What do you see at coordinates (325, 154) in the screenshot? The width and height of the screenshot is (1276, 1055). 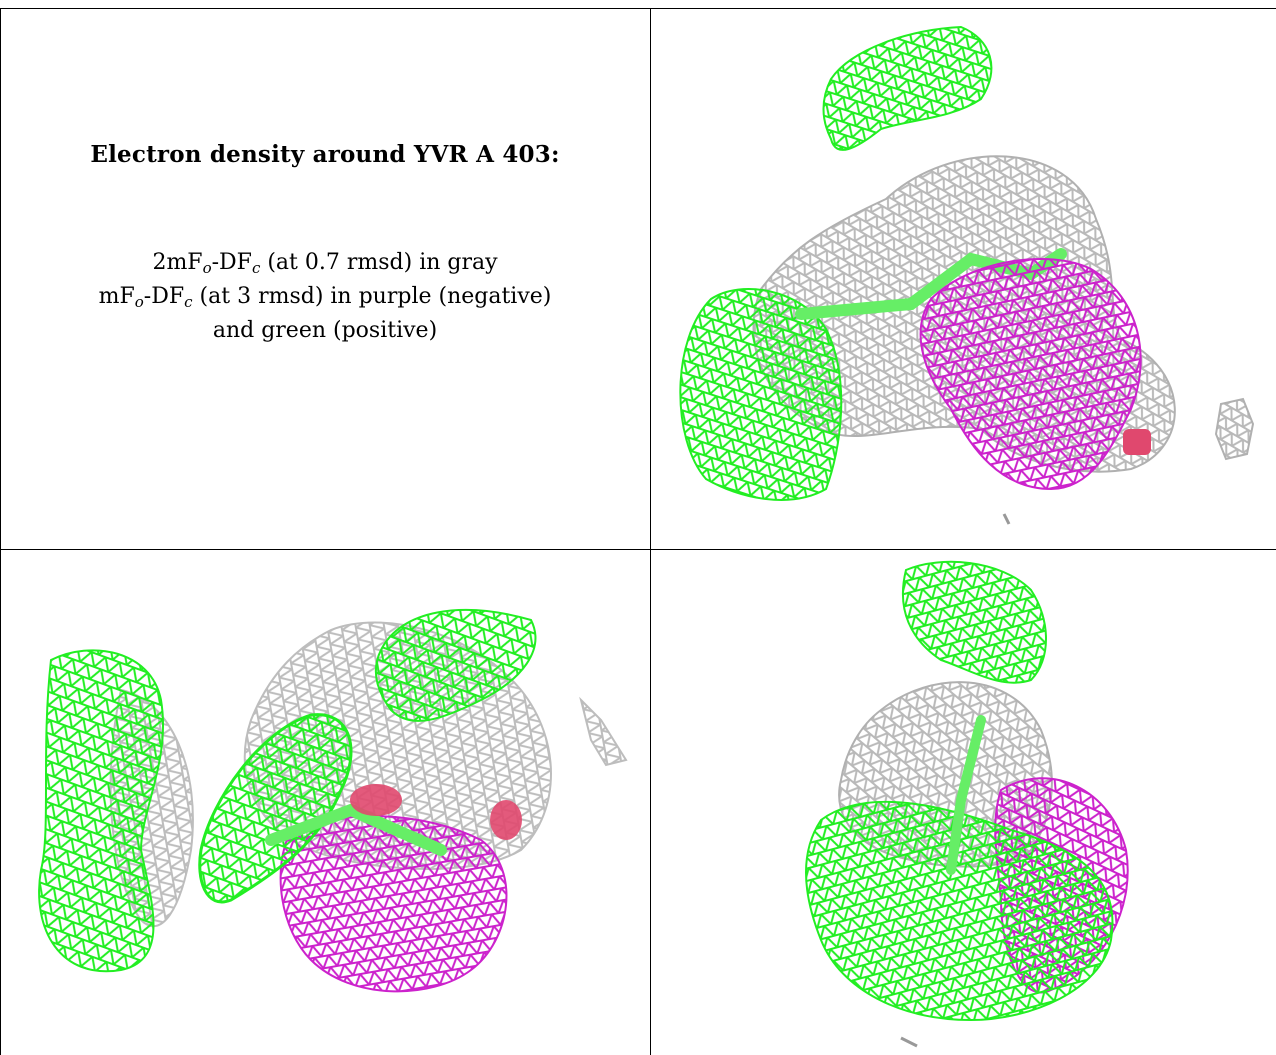 I see `legend-title: Electron density around YVR A 403:` at bounding box center [325, 154].